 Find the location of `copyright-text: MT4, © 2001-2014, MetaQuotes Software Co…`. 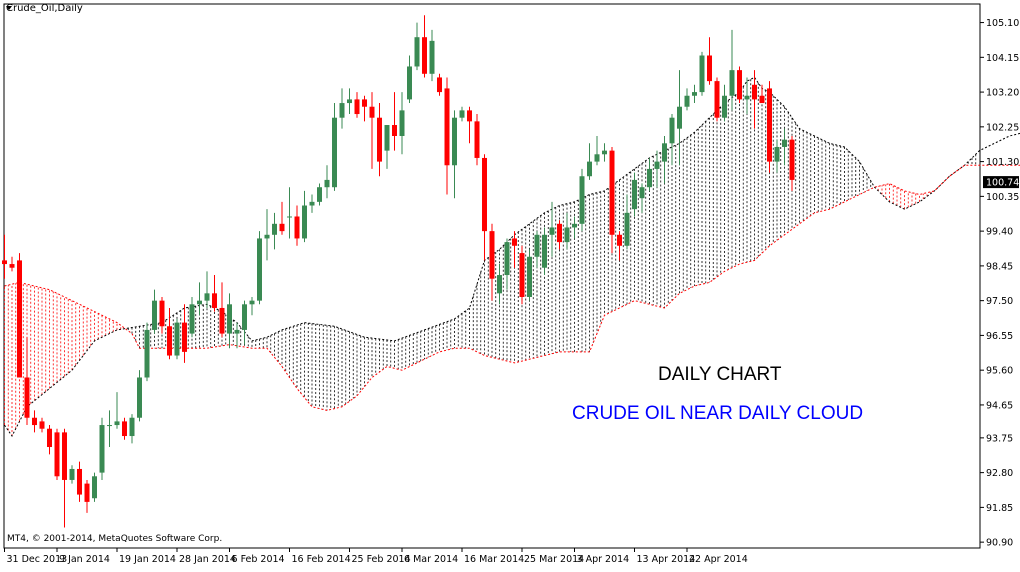

copyright-text: MT4, © 2001-2014, MetaQuotes Software Co… is located at coordinates (114, 539).